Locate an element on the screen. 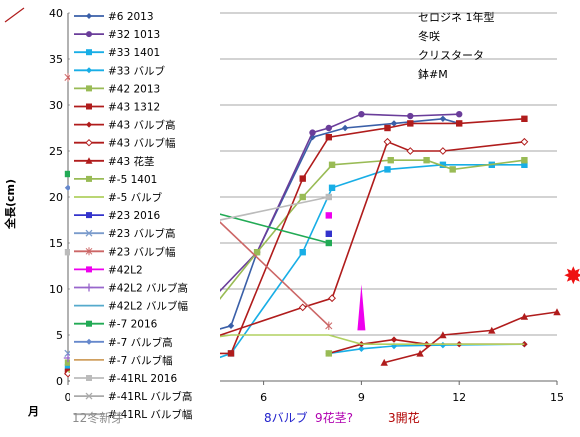 This screenshot has height=437, width=580. y-tick-label: 0 is located at coordinates (59, 381).